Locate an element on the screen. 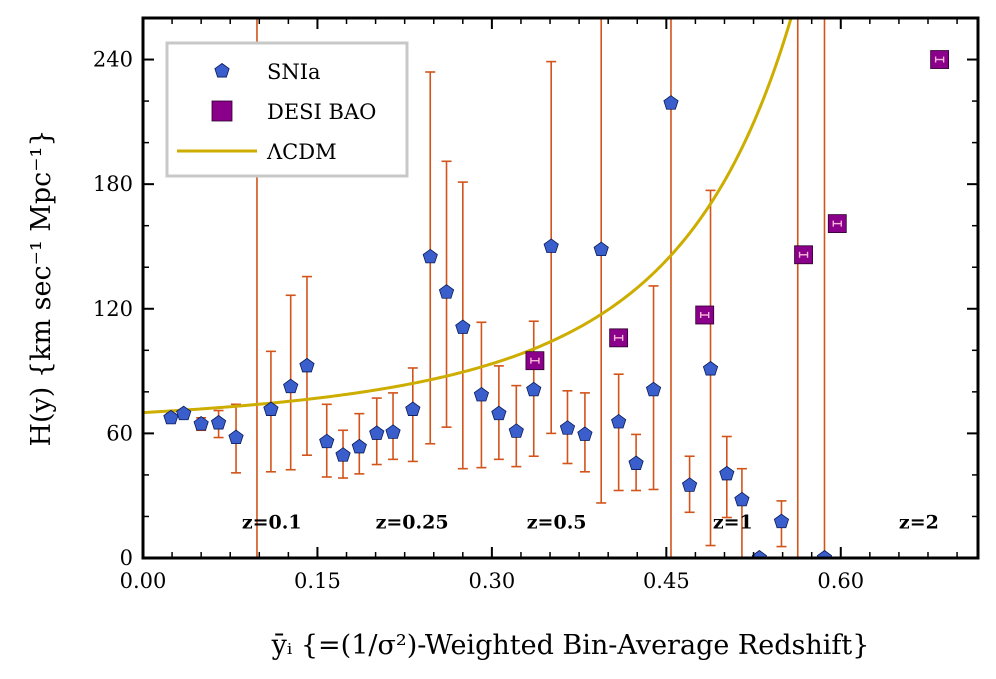  legend-label: SNIa is located at coordinates (294, 72).